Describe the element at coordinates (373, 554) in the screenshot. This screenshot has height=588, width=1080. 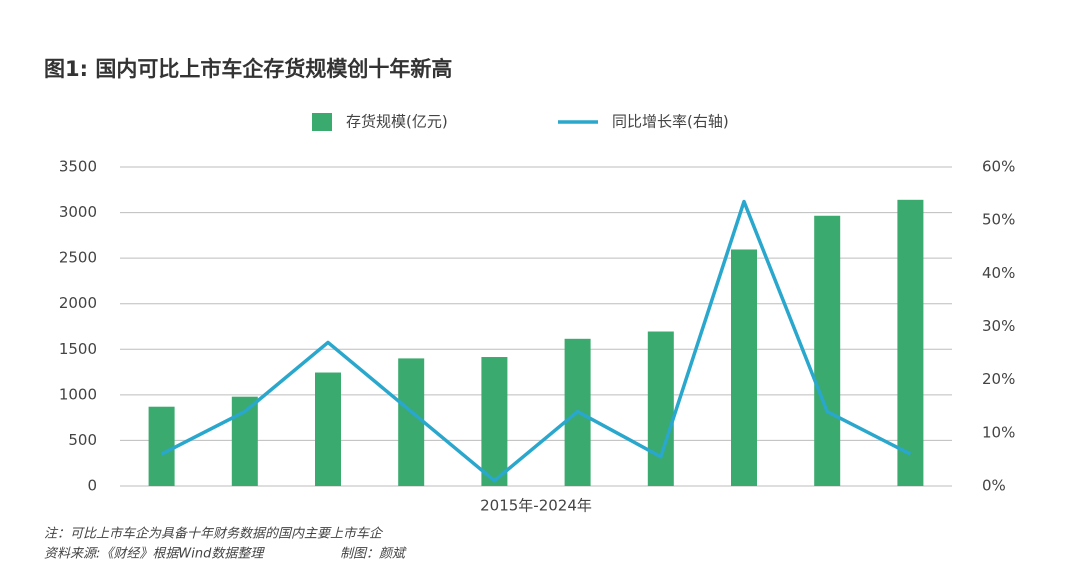
I see `credit: 制图：颜斌` at that location.